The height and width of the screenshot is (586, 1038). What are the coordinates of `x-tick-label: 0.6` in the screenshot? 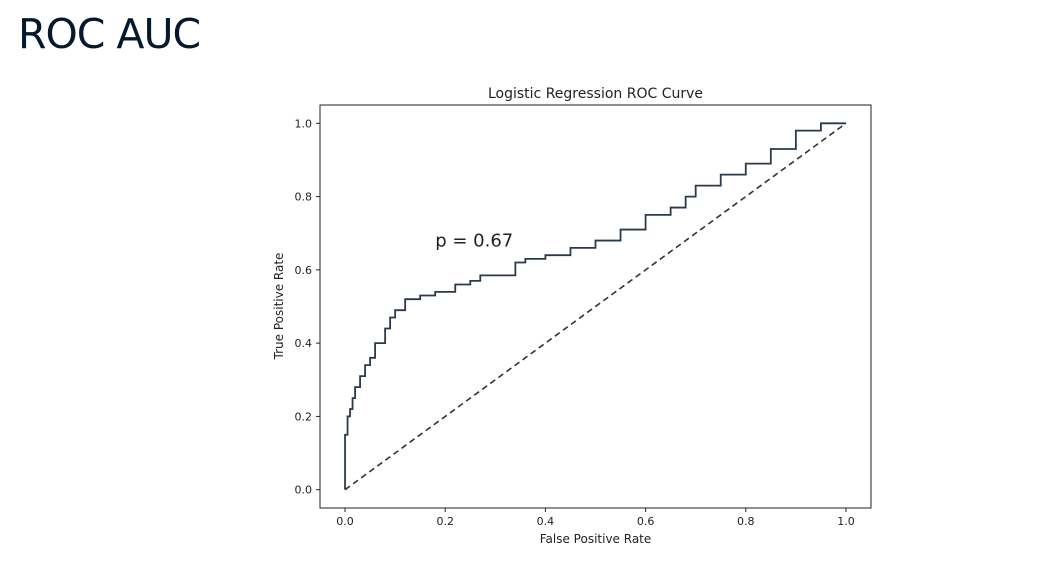 It's located at (646, 521).